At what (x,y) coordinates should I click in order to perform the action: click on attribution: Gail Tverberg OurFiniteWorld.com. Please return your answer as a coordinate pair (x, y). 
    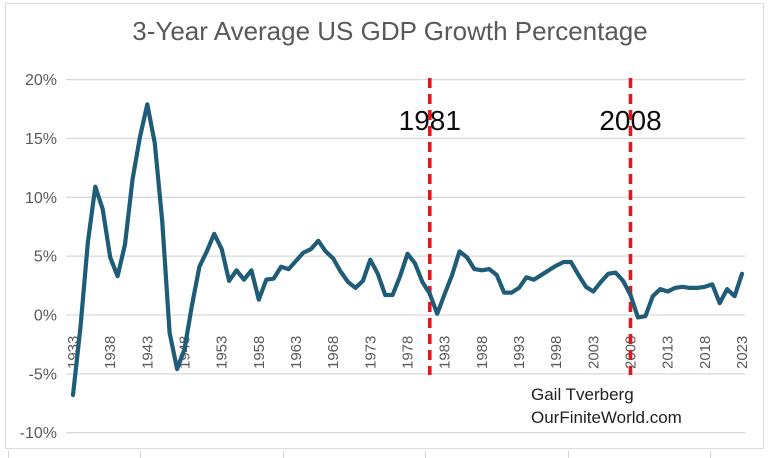
    Looking at the image, I should click on (606, 406).